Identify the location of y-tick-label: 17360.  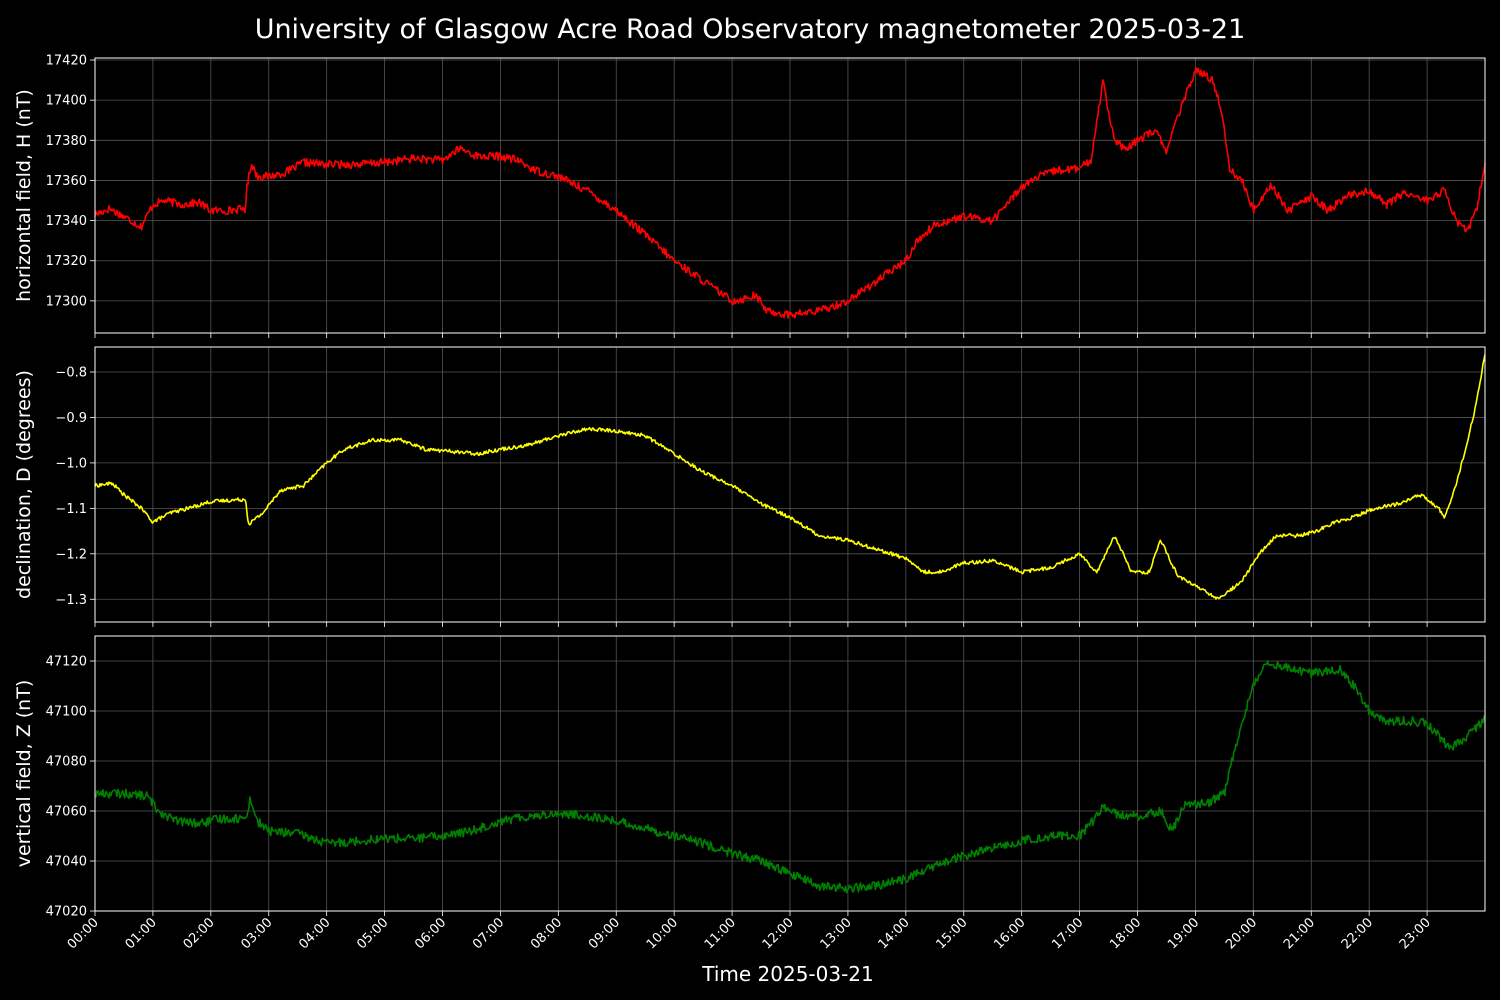
(66, 181).